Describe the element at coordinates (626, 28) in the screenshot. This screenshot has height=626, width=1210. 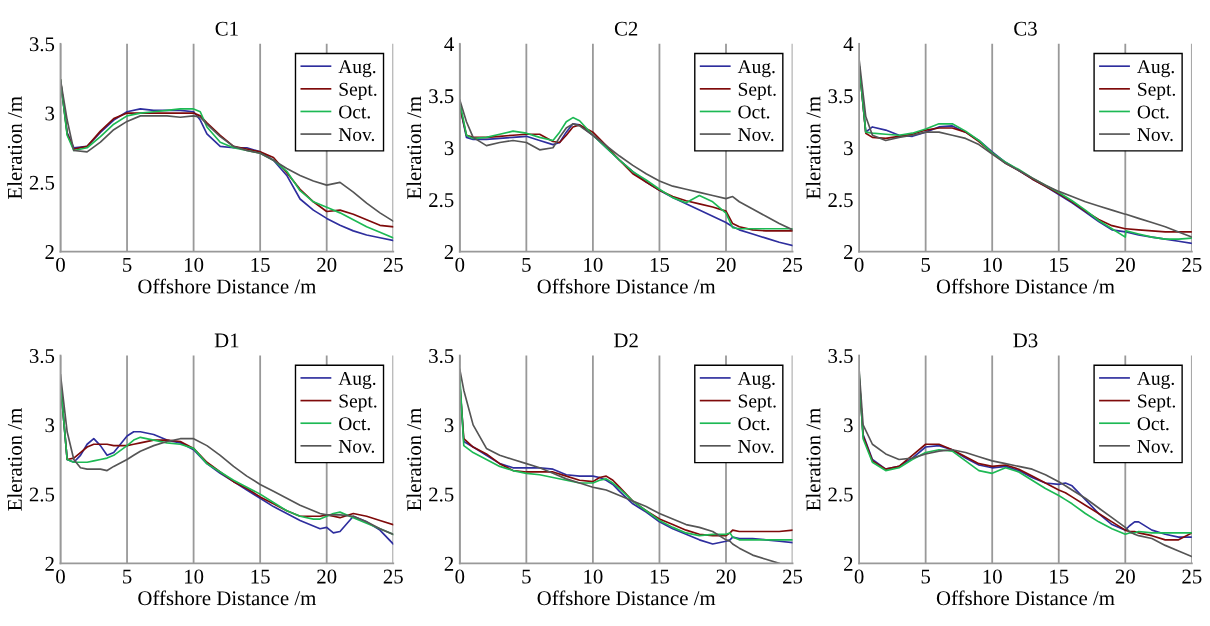
I see `chart-title: C2` at that location.